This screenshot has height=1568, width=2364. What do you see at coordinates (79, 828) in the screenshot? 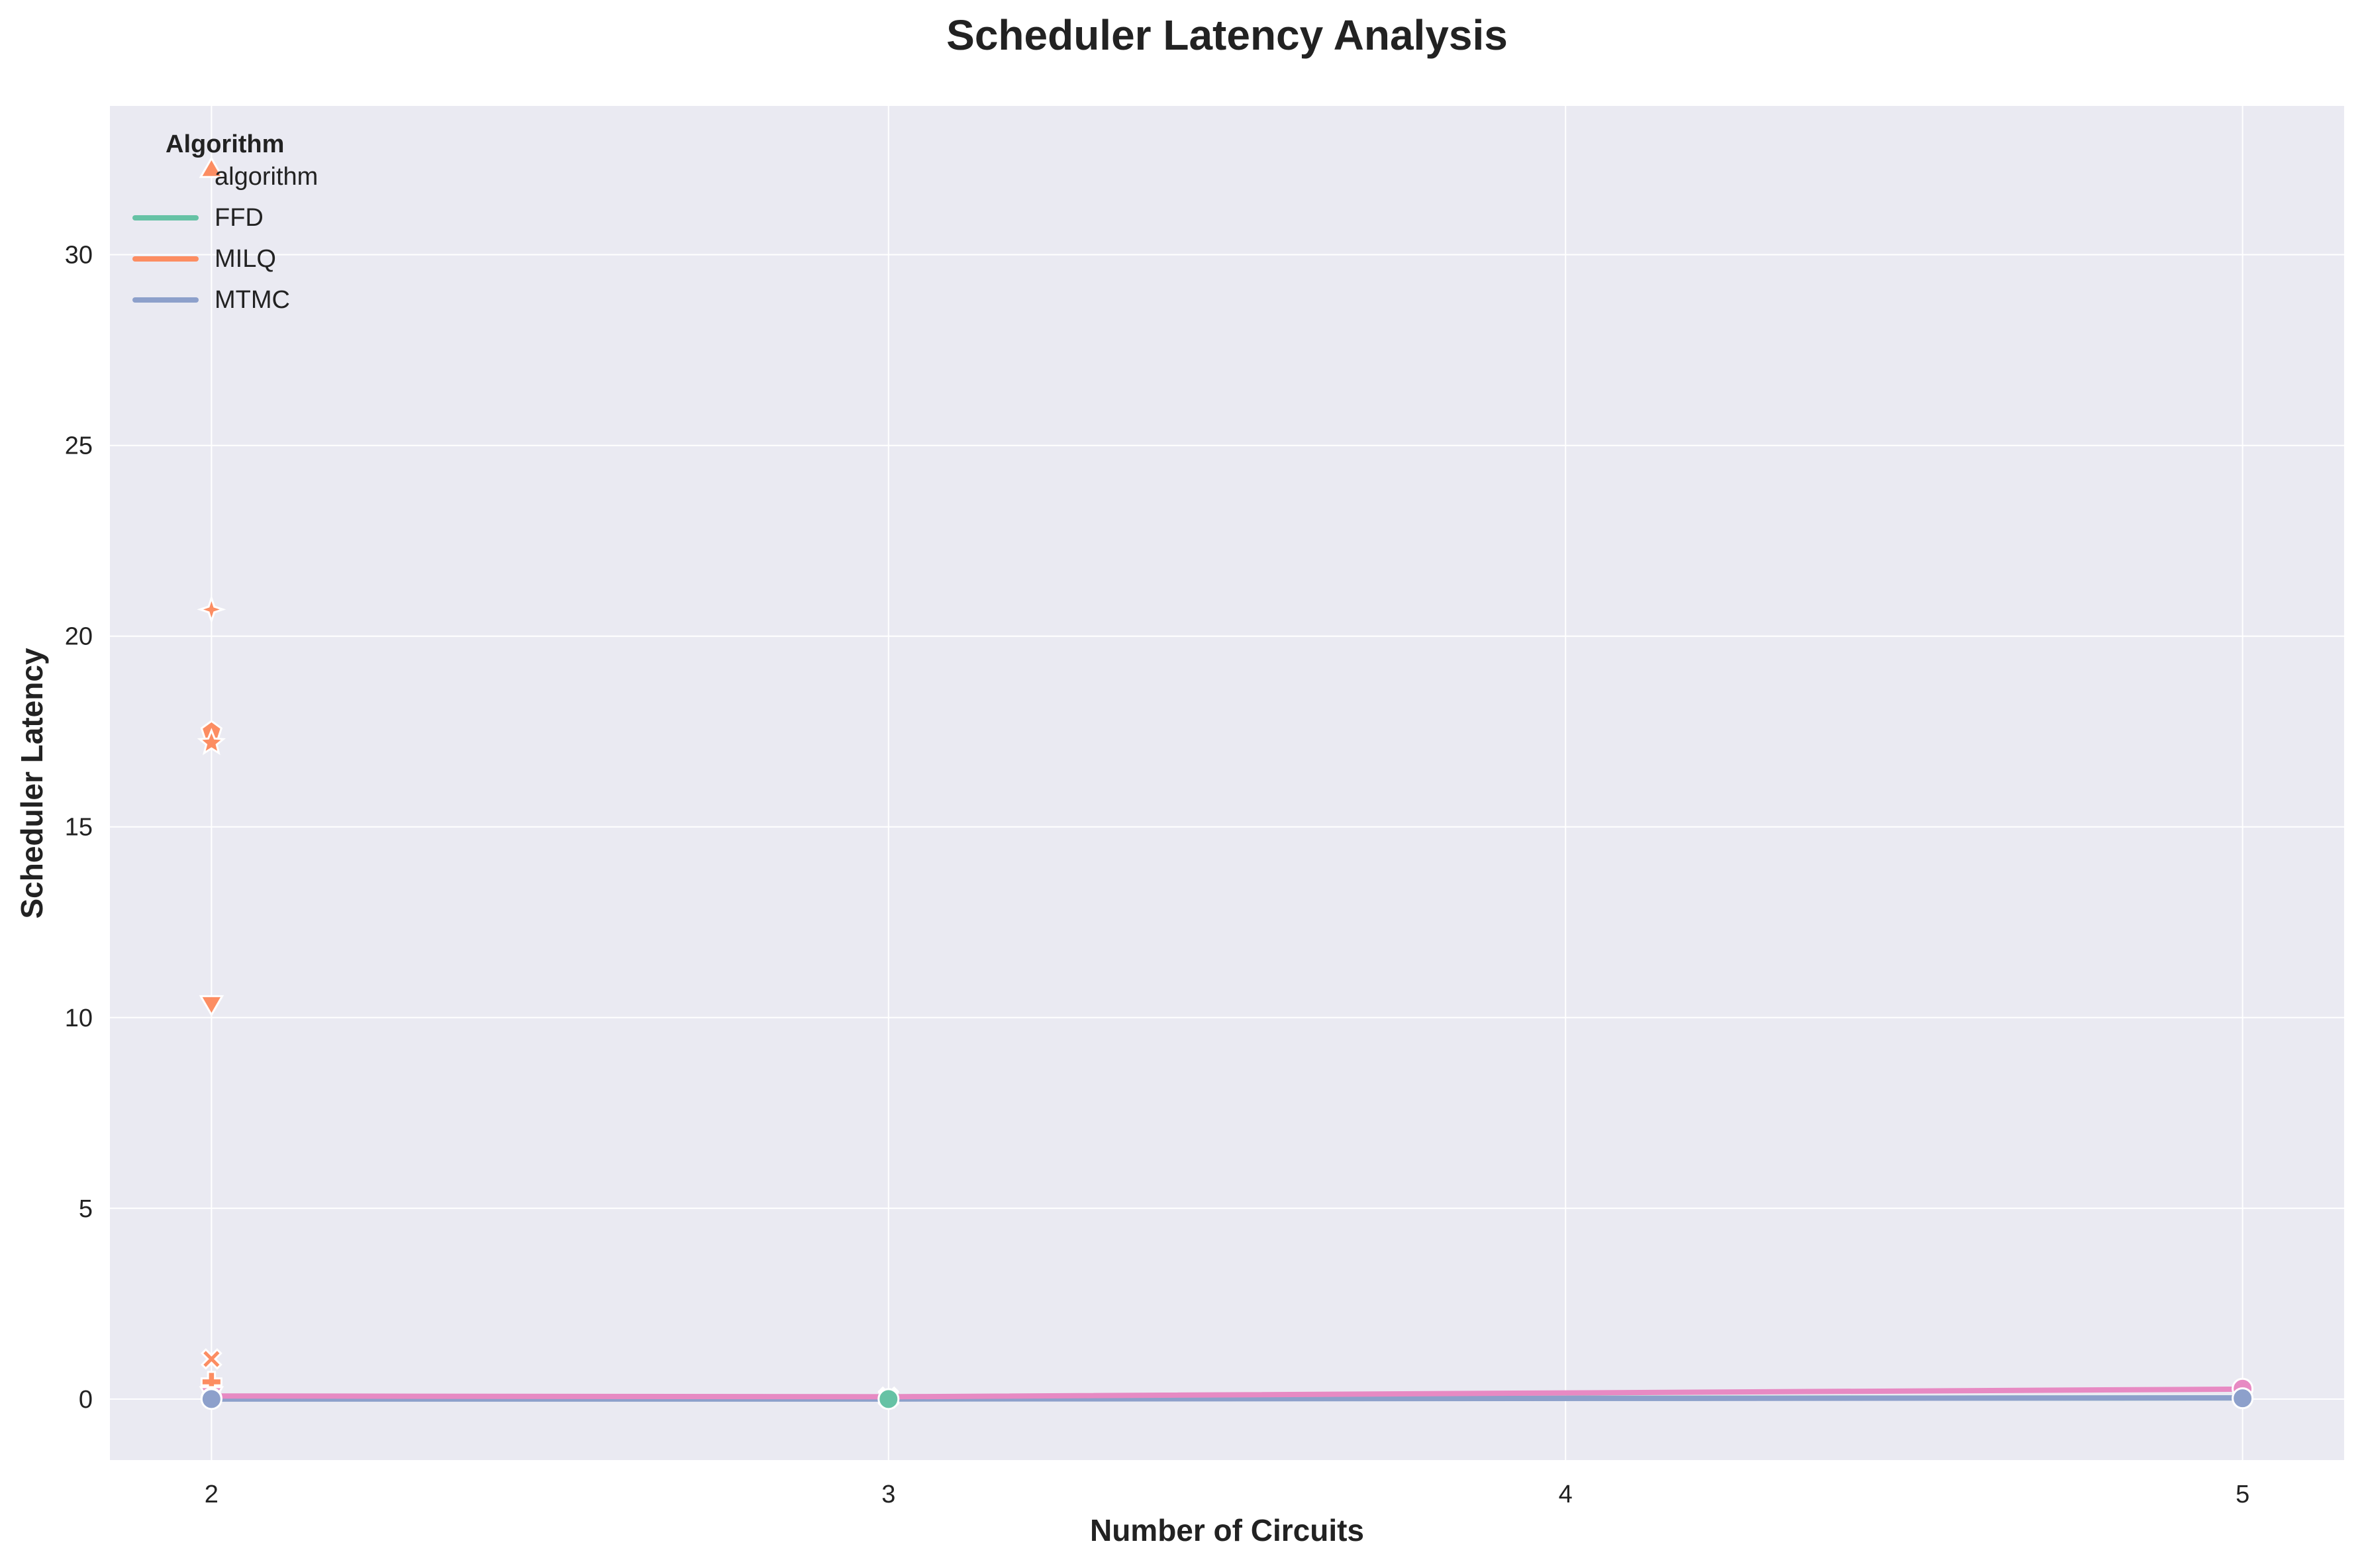
I see `y-tick-label: 15` at bounding box center [79, 828].